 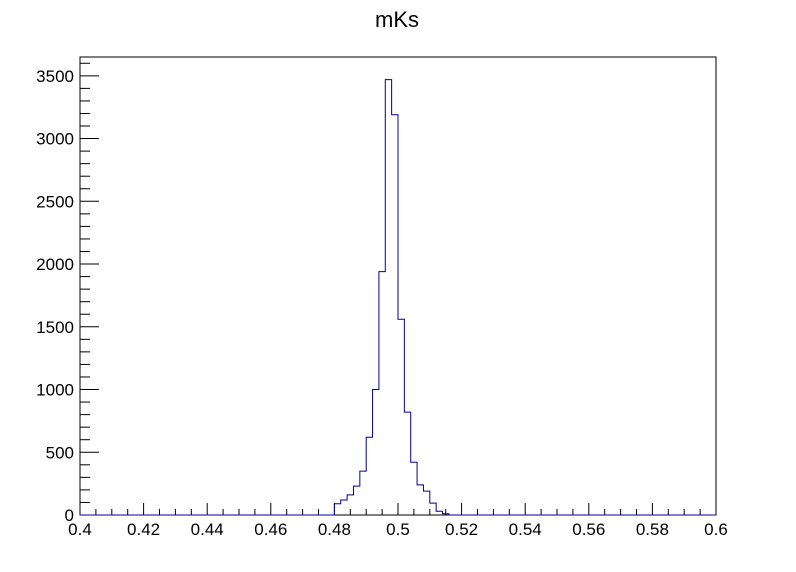 What do you see at coordinates (60, 452) in the screenshot?
I see `y-tick-label: 500` at bounding box center [60, 452].